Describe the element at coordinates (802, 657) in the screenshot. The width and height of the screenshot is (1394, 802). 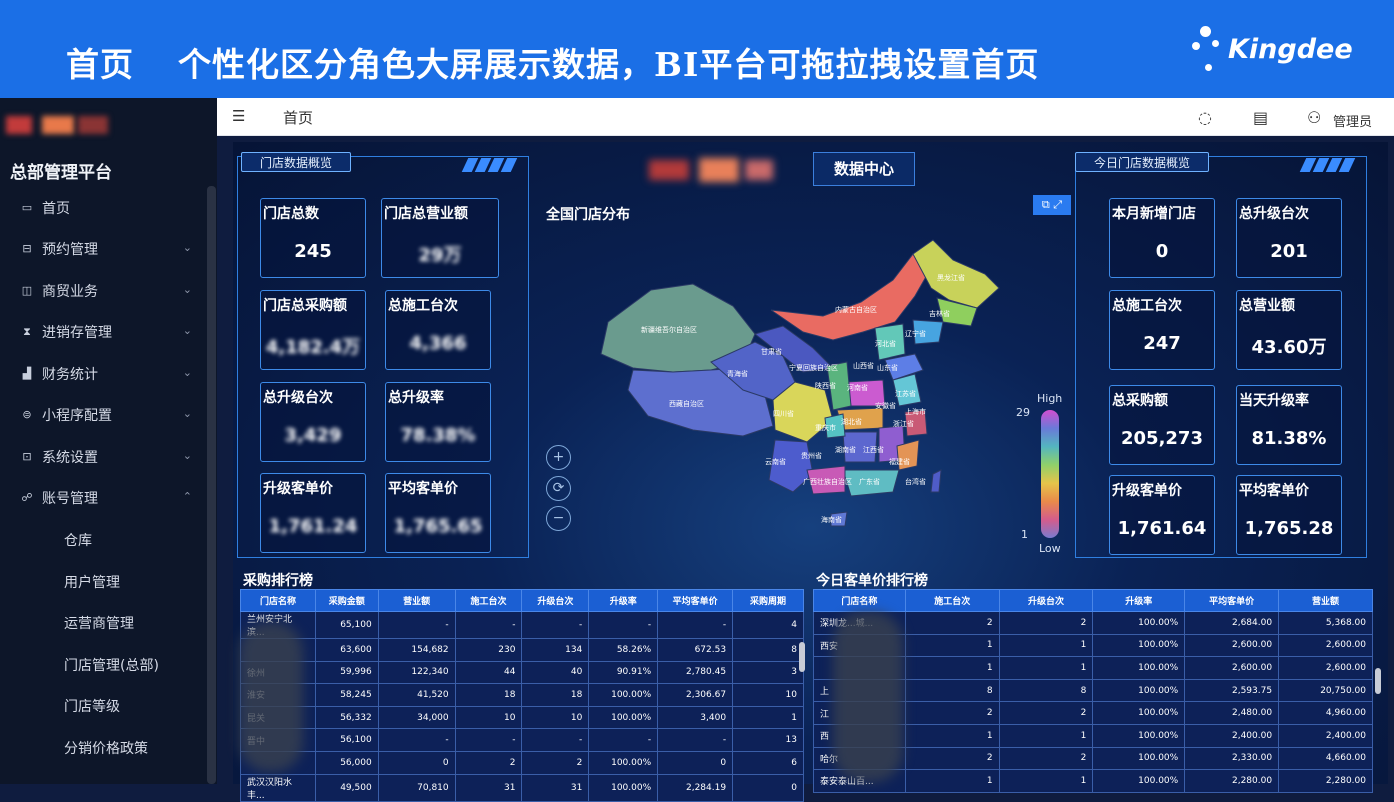
I see `purchase-table-scrollbar` at that location.